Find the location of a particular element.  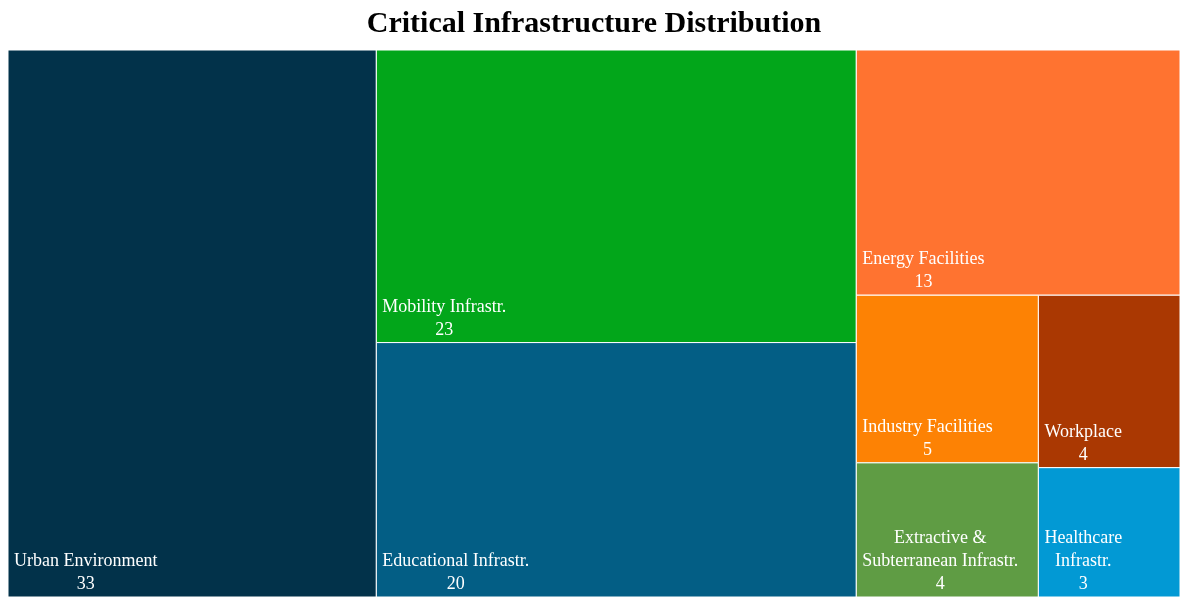

data-label: 13 is located at coordinates (923, 281).